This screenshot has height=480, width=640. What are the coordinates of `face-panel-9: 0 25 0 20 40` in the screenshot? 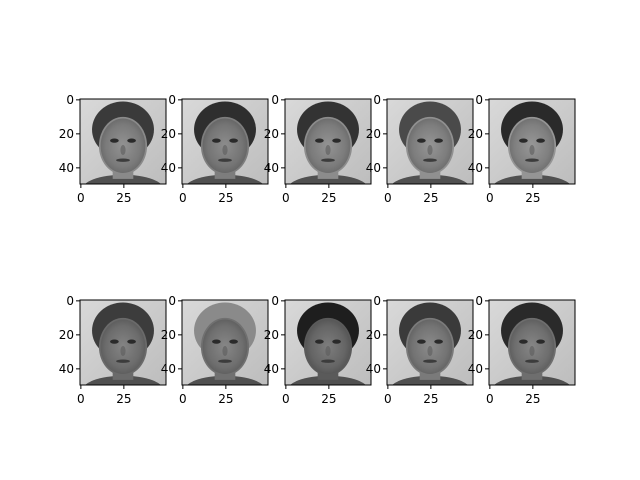 It's located at (522, 350).